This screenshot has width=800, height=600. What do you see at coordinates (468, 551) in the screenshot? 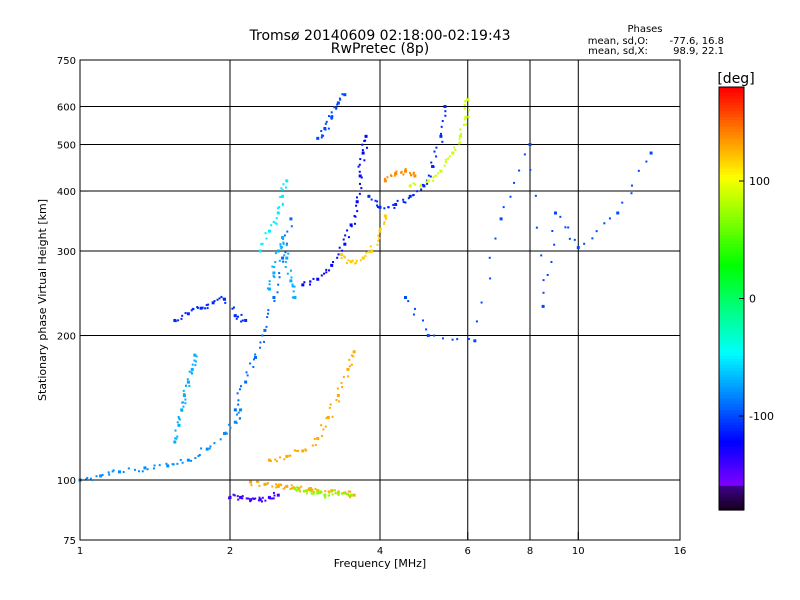
I see `x-tick-label: 6` at bounding box center [468, 551].